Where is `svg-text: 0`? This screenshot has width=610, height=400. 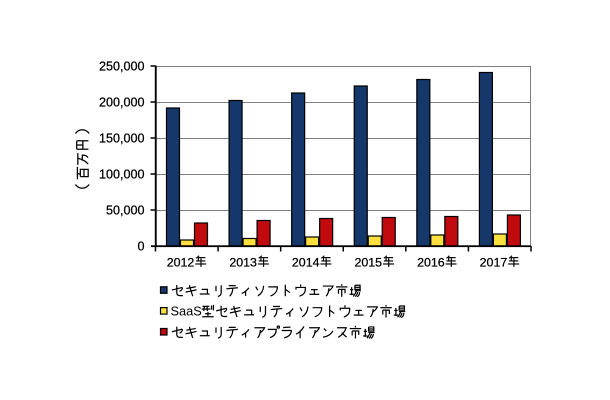 svg-text: 0 is located at coordinates (140, 246).